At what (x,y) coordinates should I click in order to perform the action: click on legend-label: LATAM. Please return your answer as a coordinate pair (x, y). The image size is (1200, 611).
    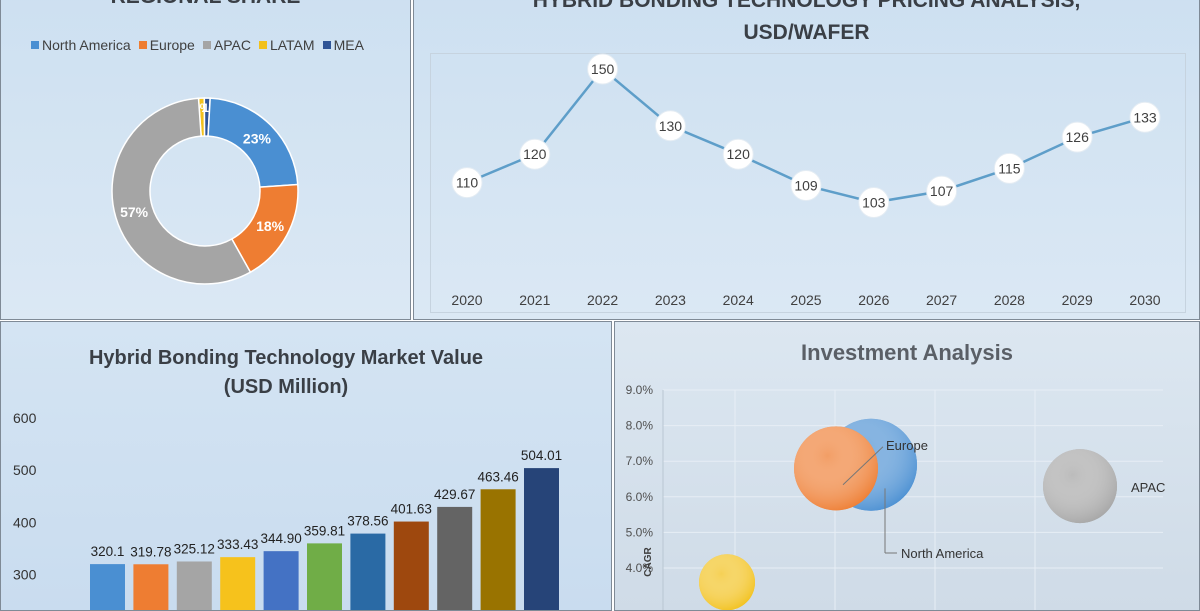
    Looking at the image, I should click on (292, 45).